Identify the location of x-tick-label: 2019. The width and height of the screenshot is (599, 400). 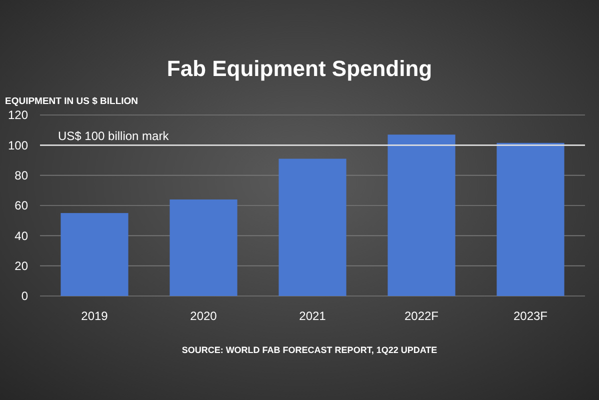
(94, 316).